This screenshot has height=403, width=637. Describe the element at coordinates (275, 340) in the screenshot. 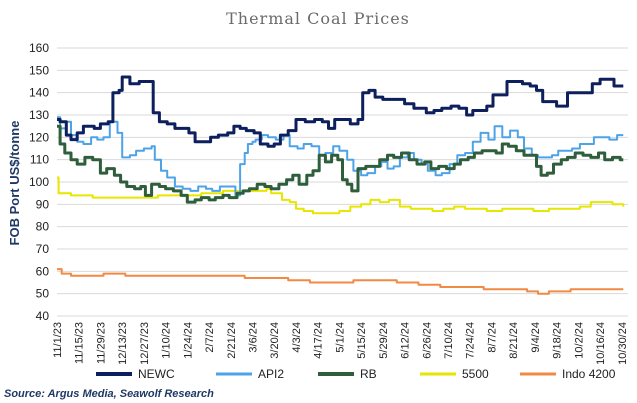

I see `x-tick-label: 3/20/24` at that location.